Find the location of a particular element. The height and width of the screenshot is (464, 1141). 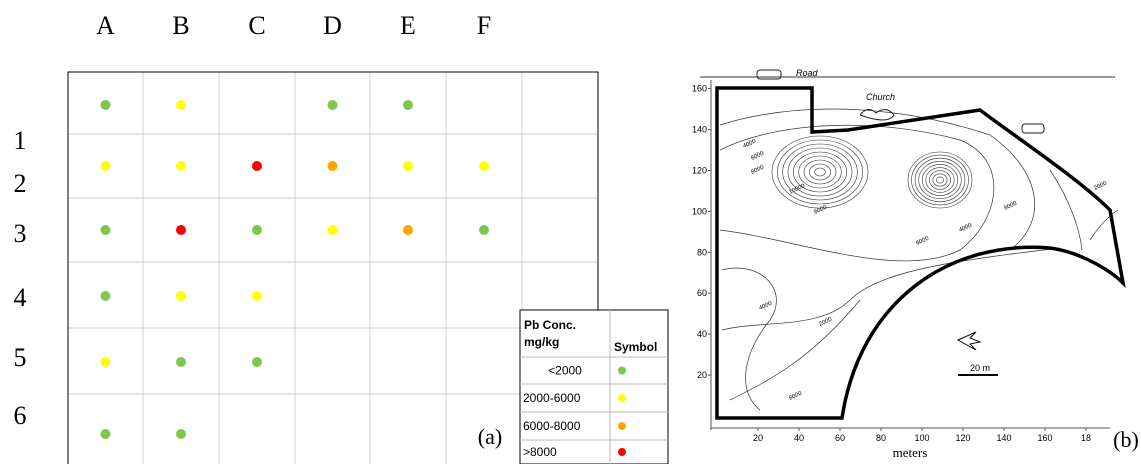

column-label: B is located at coordinates (180, 25).